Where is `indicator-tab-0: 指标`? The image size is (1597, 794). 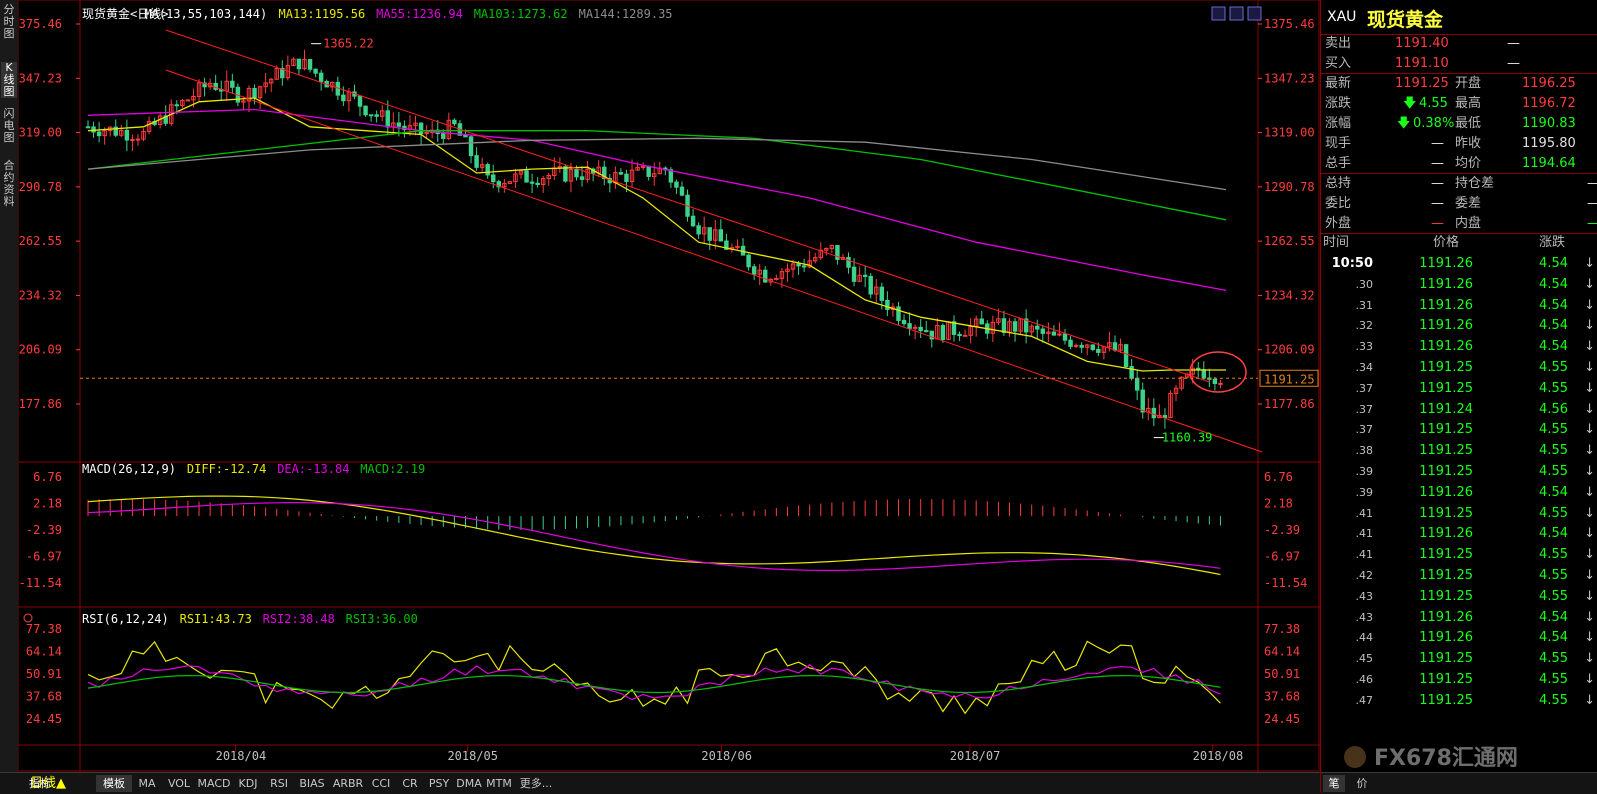 indicator-tab-0: 指标 is located at coordinates (40, 783).